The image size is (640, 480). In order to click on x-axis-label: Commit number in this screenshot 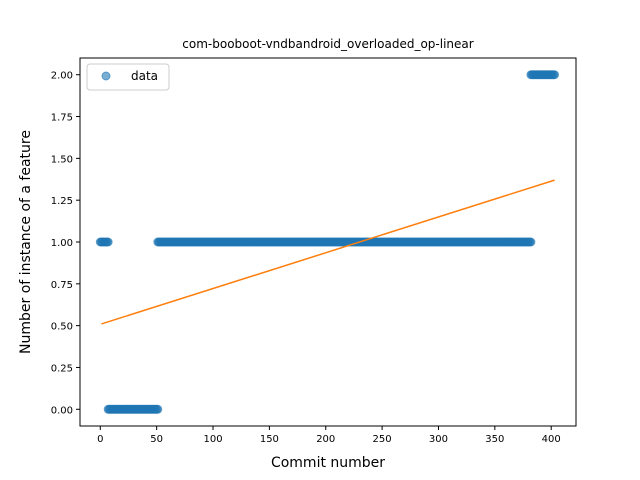, I will do `click(328, 463)`.